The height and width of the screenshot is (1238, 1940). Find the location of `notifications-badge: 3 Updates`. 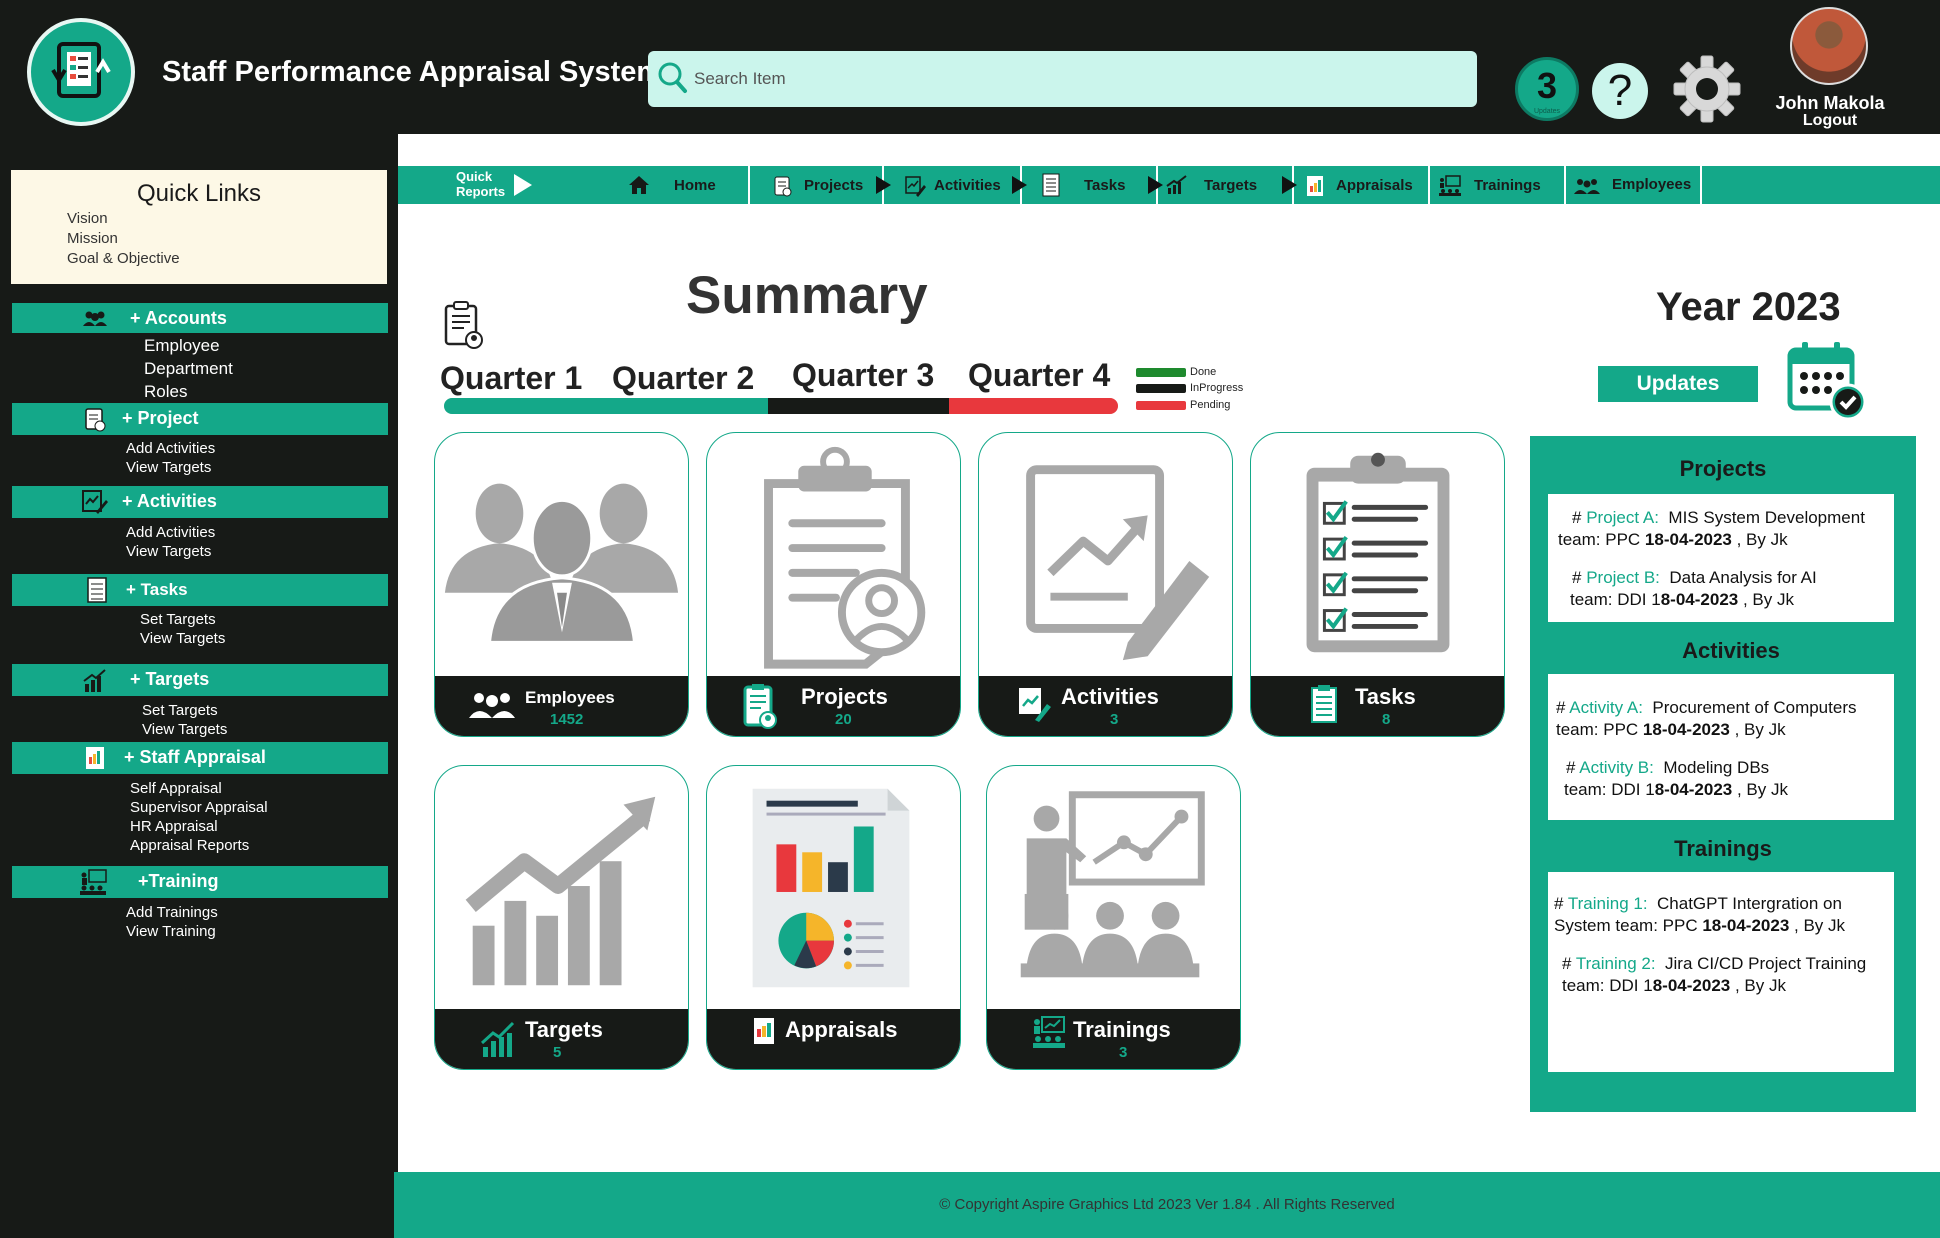

notifications-badge: 3 Updates is located at coordinates (1547, 89).